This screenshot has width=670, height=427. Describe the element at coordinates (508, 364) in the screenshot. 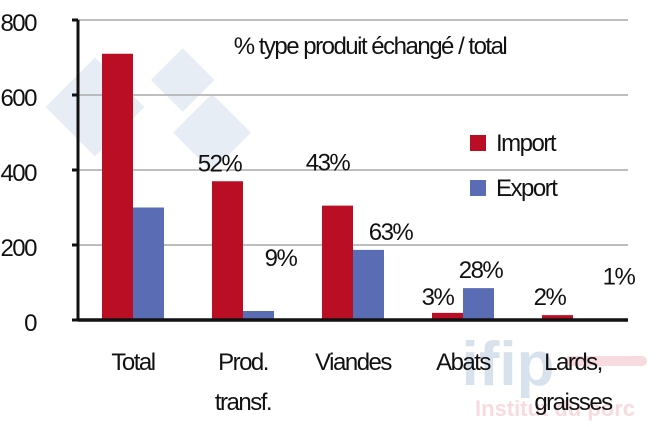

I see `svg-text: ifip` at that location.